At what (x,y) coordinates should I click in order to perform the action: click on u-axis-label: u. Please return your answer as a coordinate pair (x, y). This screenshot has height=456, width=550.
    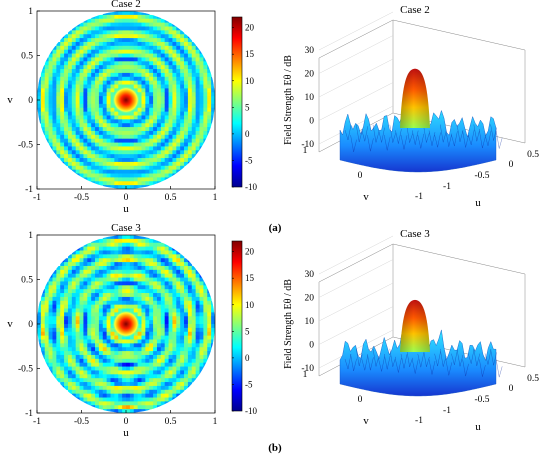
    Looking at the image, I should click on (478, 203).